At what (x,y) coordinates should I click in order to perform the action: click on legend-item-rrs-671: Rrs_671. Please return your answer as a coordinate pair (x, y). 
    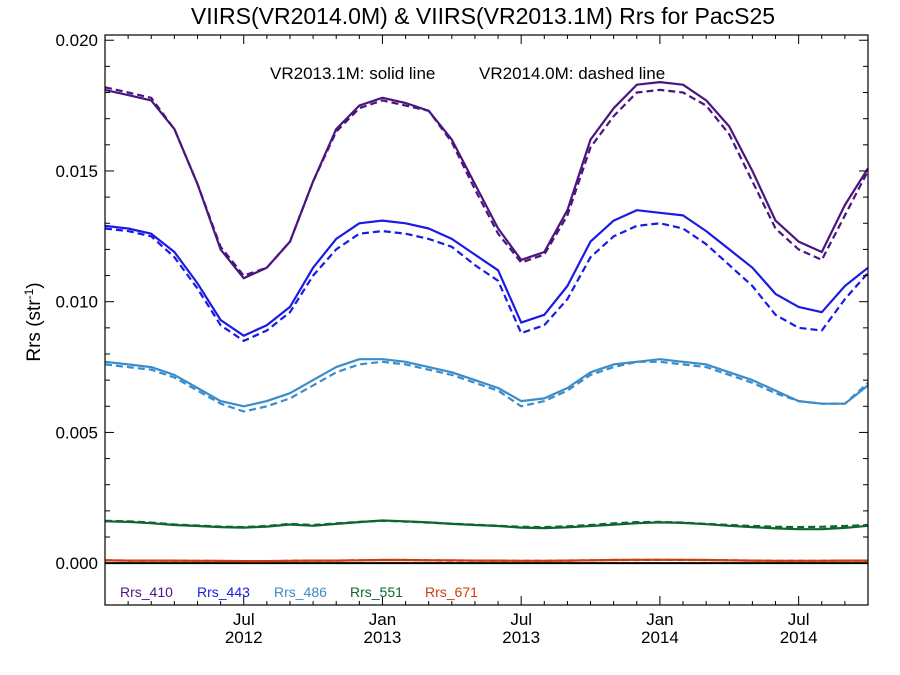
    Looking at the image, I should click on (451, 592).